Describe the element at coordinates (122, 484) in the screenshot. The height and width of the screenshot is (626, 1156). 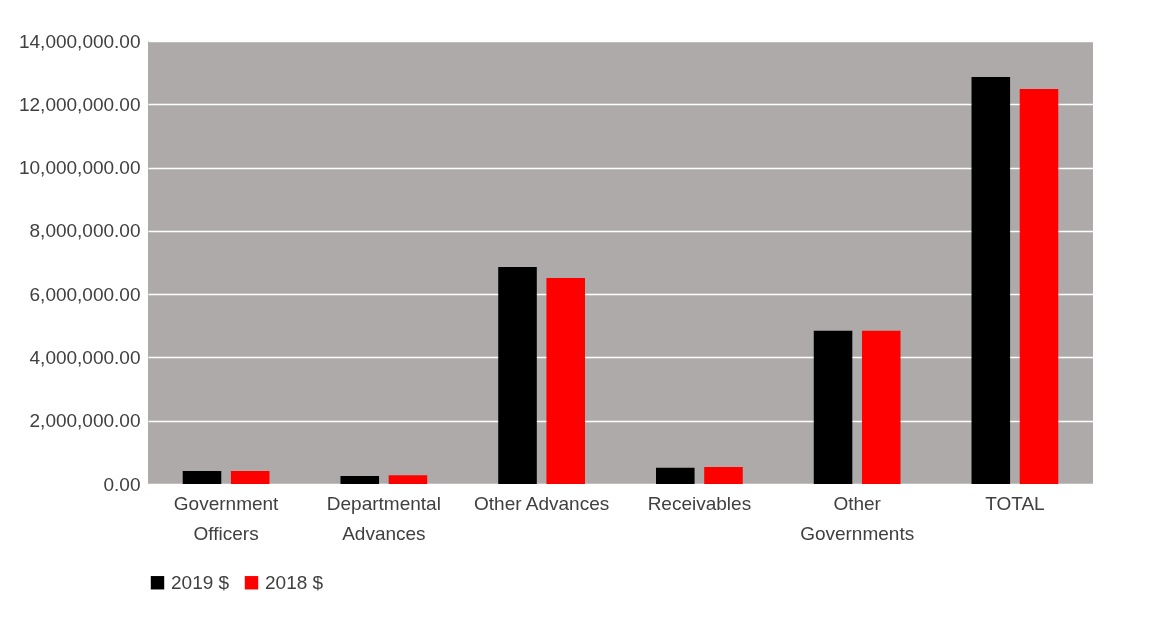
I see `y-tick-label: 0.00` at that location.